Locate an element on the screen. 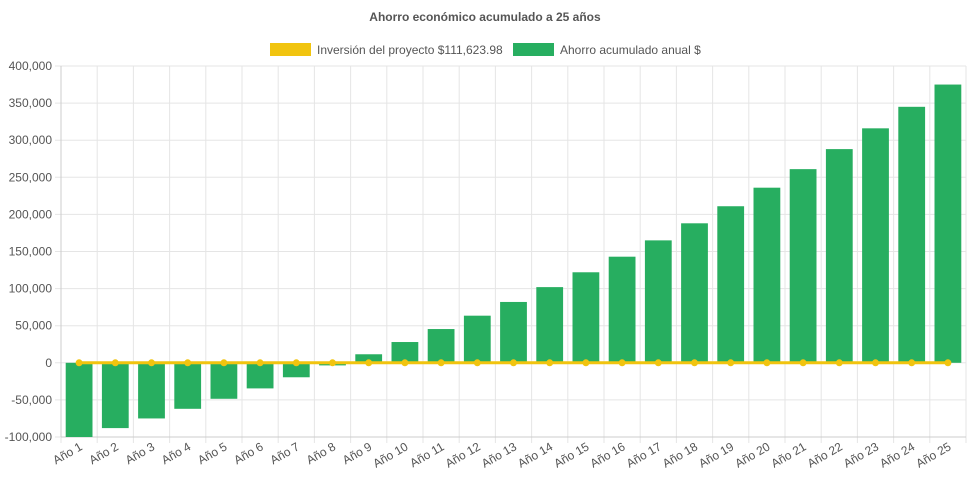 The image size is (971, 485). x-tick-label: Año 12 is located at coordinates (463, 454).